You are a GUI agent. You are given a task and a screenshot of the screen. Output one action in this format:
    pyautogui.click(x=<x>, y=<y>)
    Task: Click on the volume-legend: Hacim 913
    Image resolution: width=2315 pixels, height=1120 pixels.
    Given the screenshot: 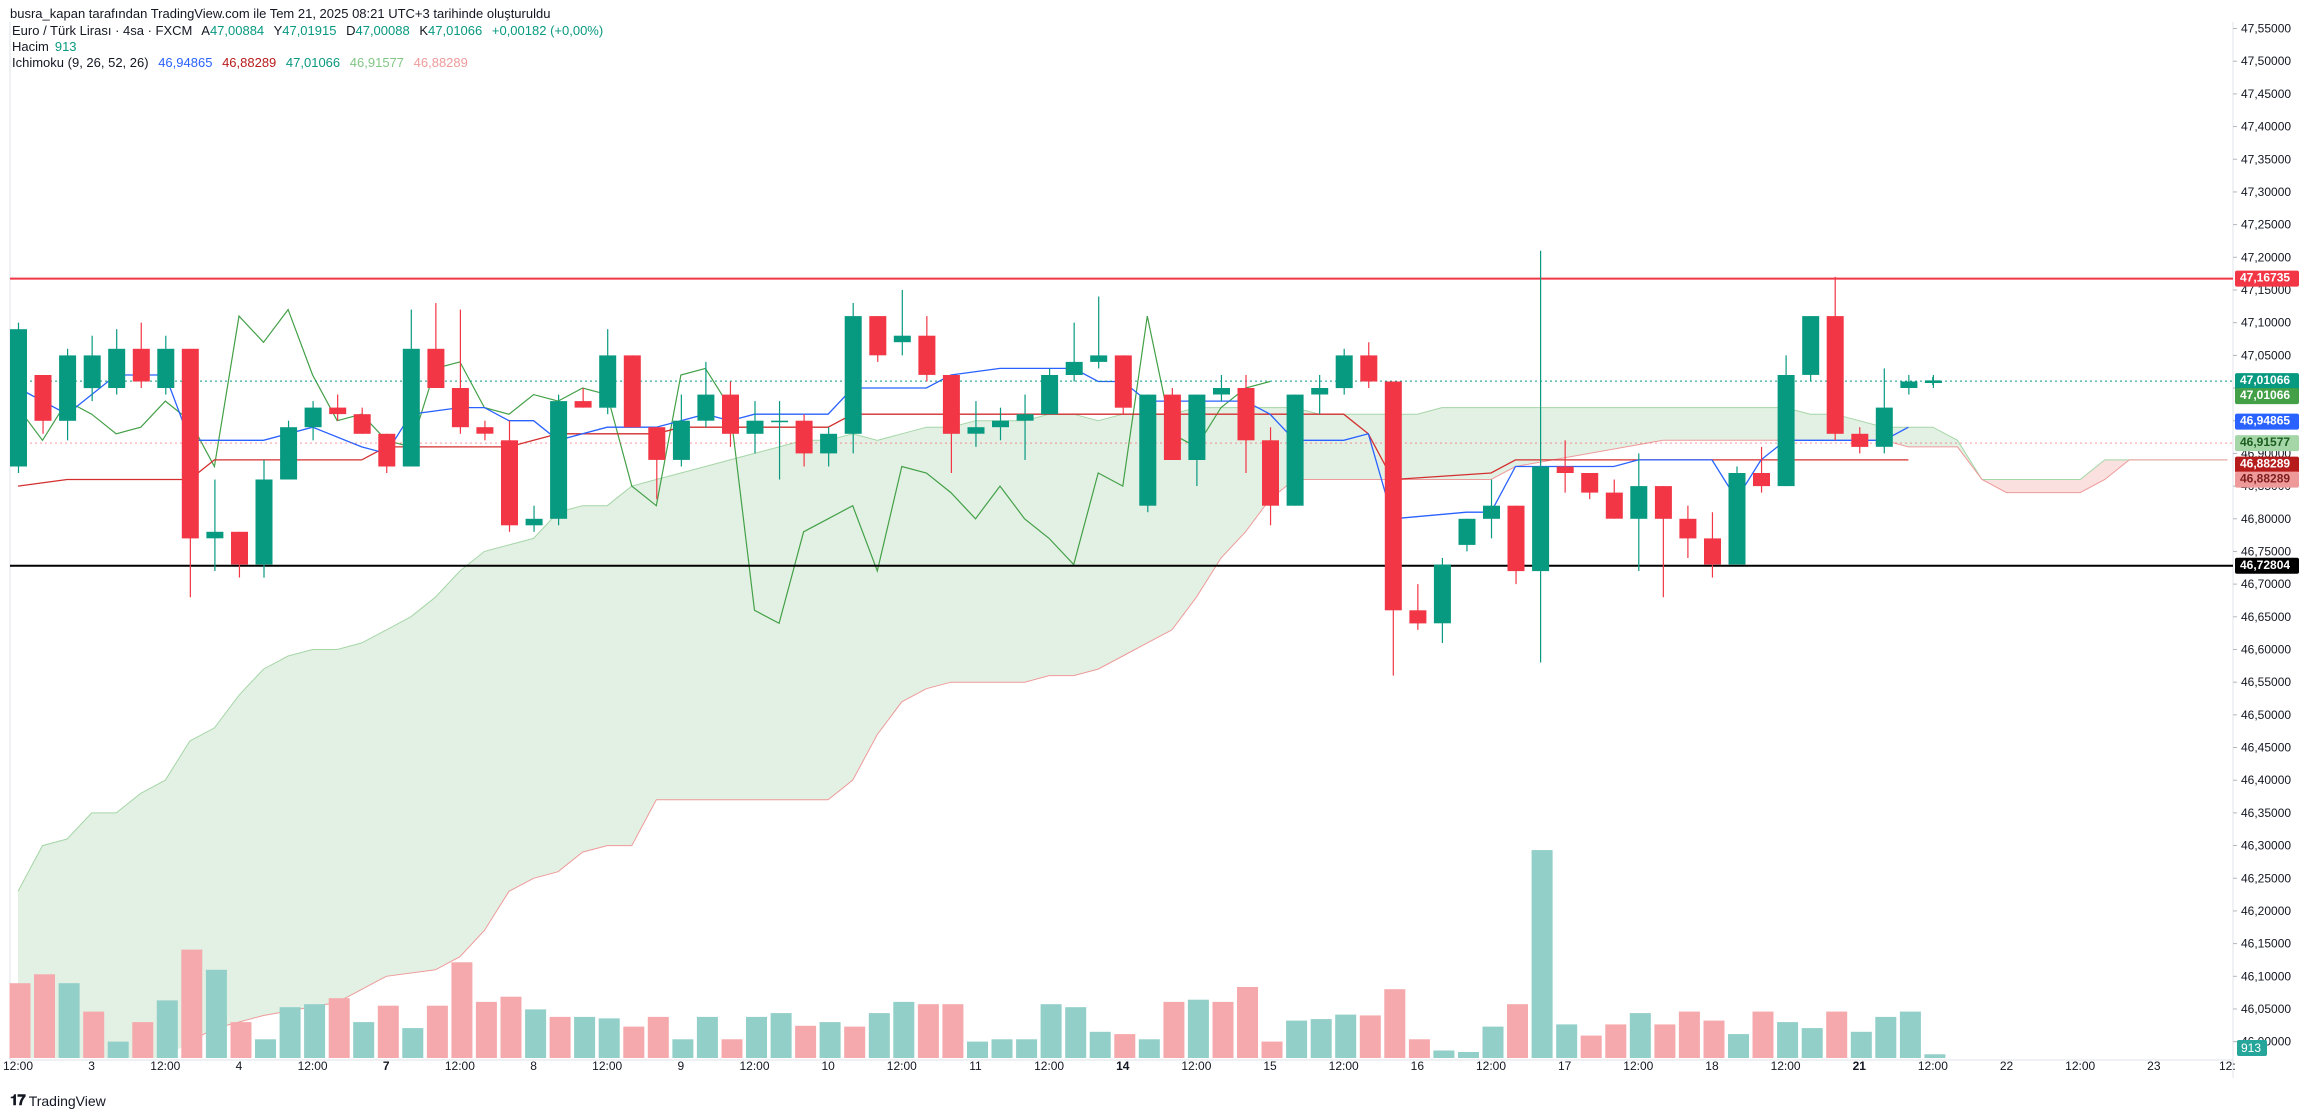 What is the action you would take?
    pyautogui.click(x=44, y=46)
    